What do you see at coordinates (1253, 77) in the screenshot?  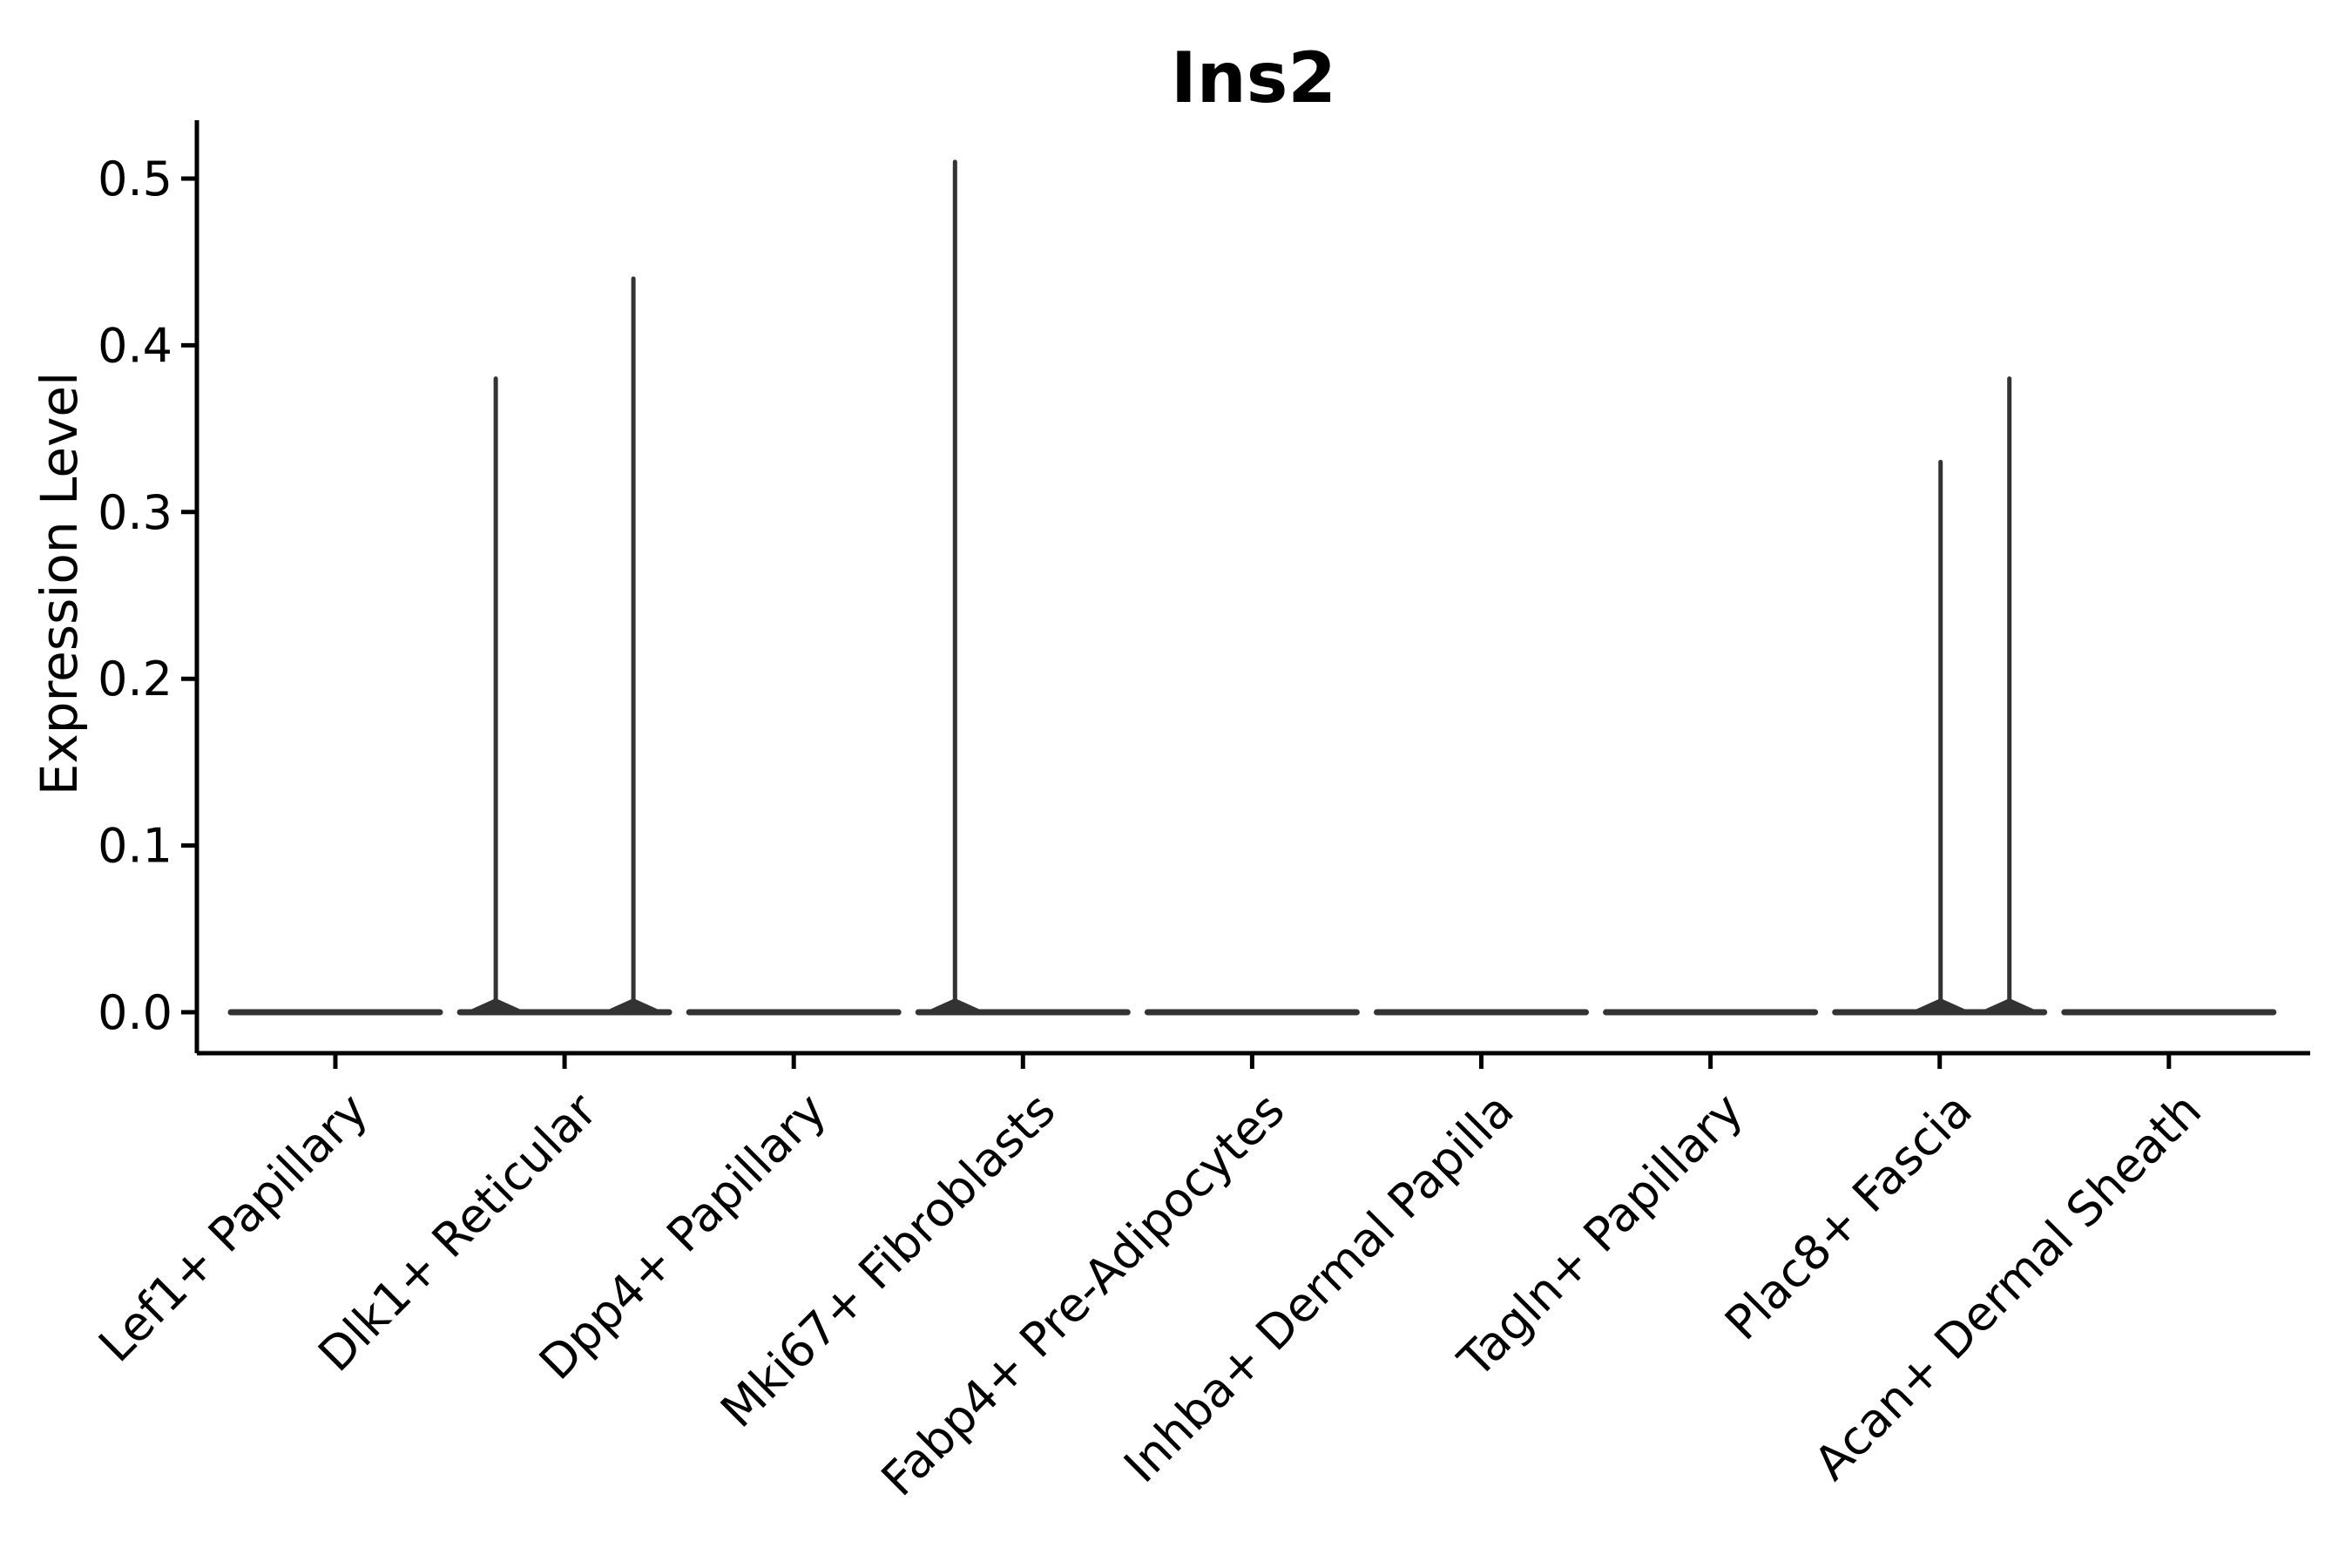 I see `chart-title: Ins2` at bounding box center [1253, 77].